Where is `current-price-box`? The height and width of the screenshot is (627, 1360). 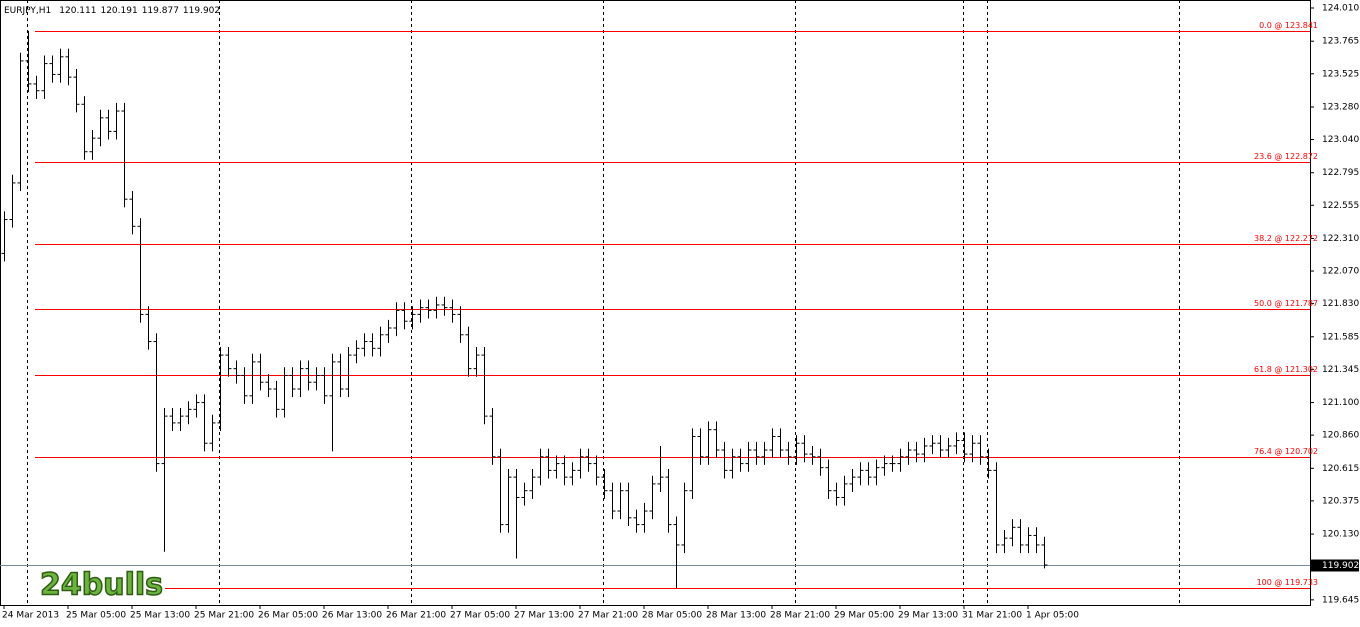 current-price-box is located at coordinates (1335, 565).